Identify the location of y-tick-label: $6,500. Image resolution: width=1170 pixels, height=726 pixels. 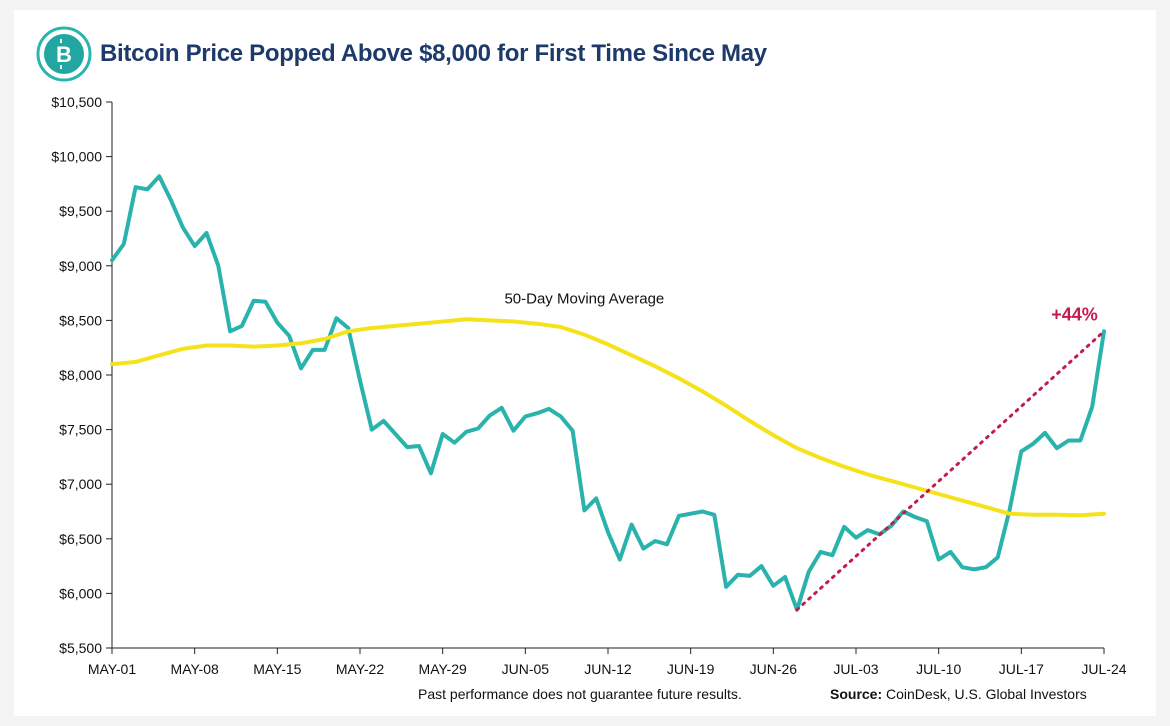
(80, 539).